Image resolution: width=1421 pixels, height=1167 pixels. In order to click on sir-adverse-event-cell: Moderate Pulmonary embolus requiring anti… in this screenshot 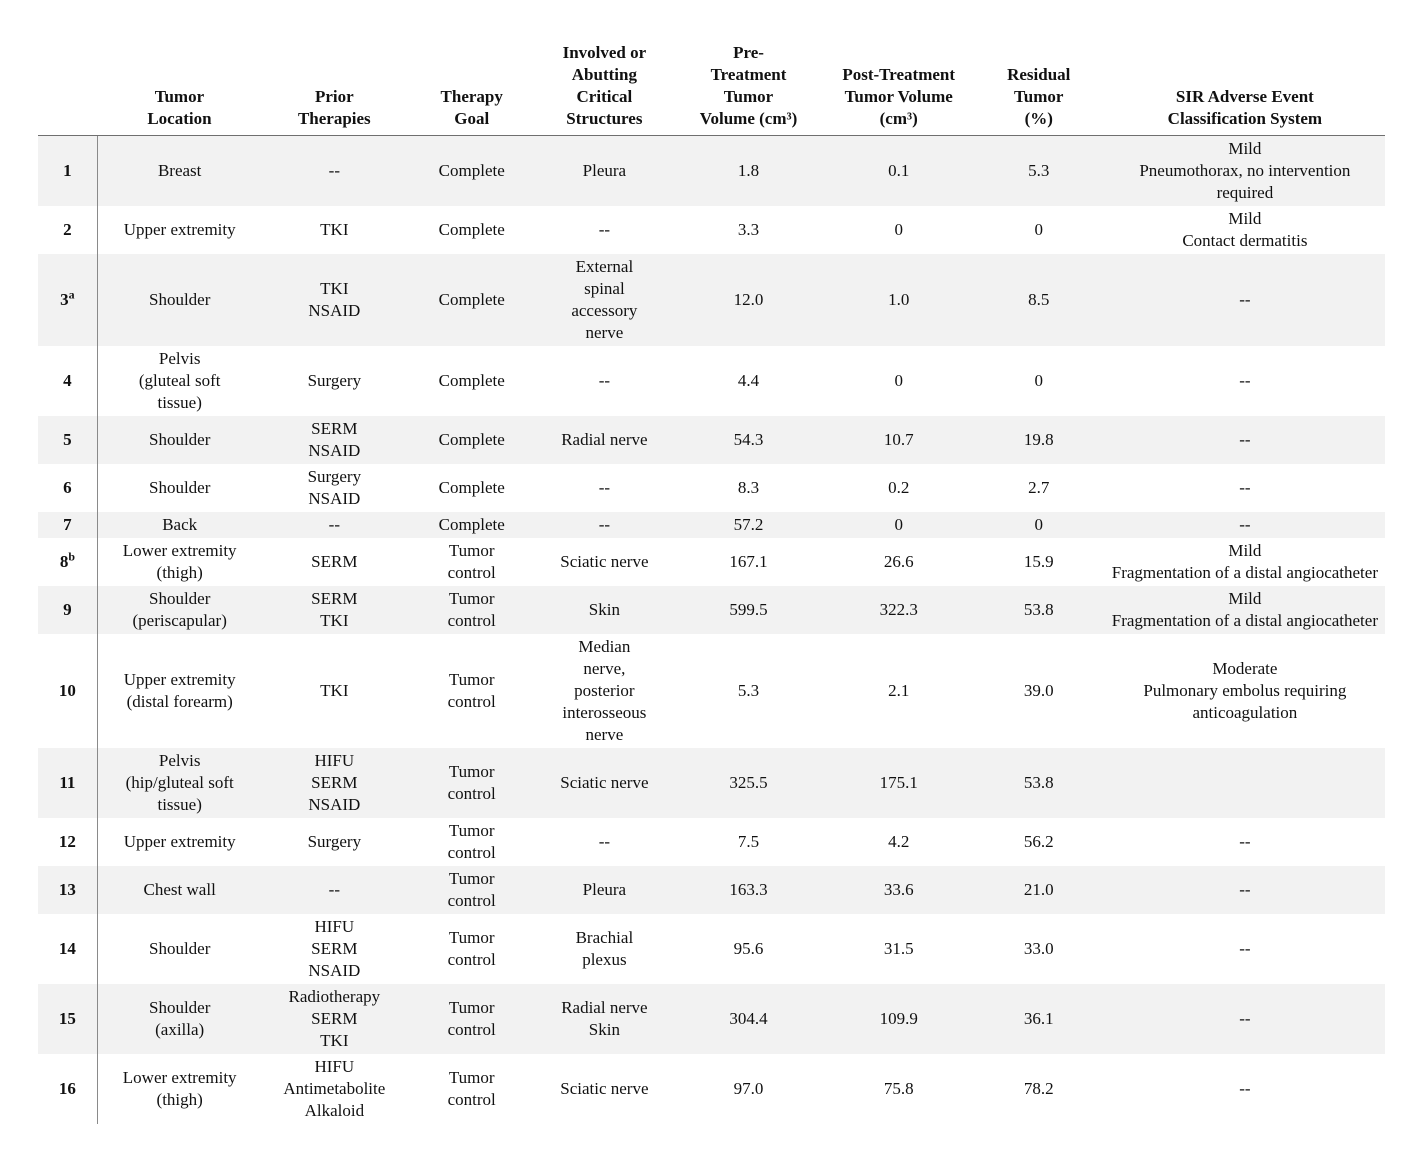, I will do `click(1245, 691)`.